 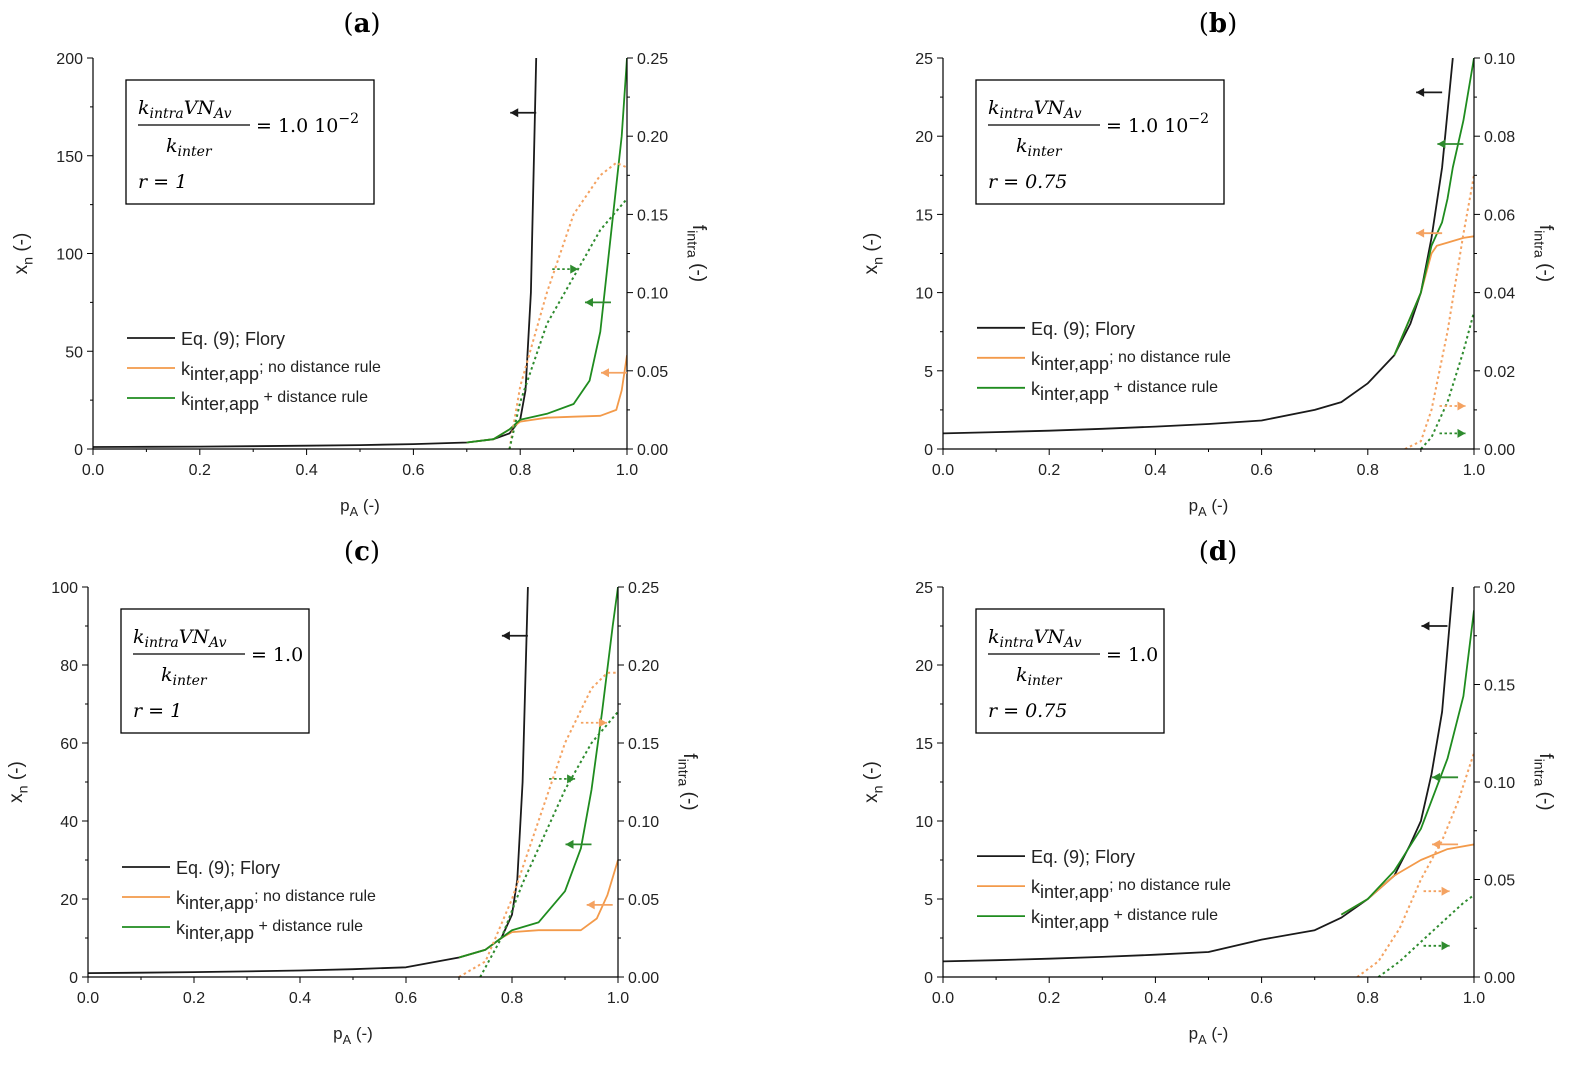 I want to click on panel-title: (a), so click(x=361, y=24).